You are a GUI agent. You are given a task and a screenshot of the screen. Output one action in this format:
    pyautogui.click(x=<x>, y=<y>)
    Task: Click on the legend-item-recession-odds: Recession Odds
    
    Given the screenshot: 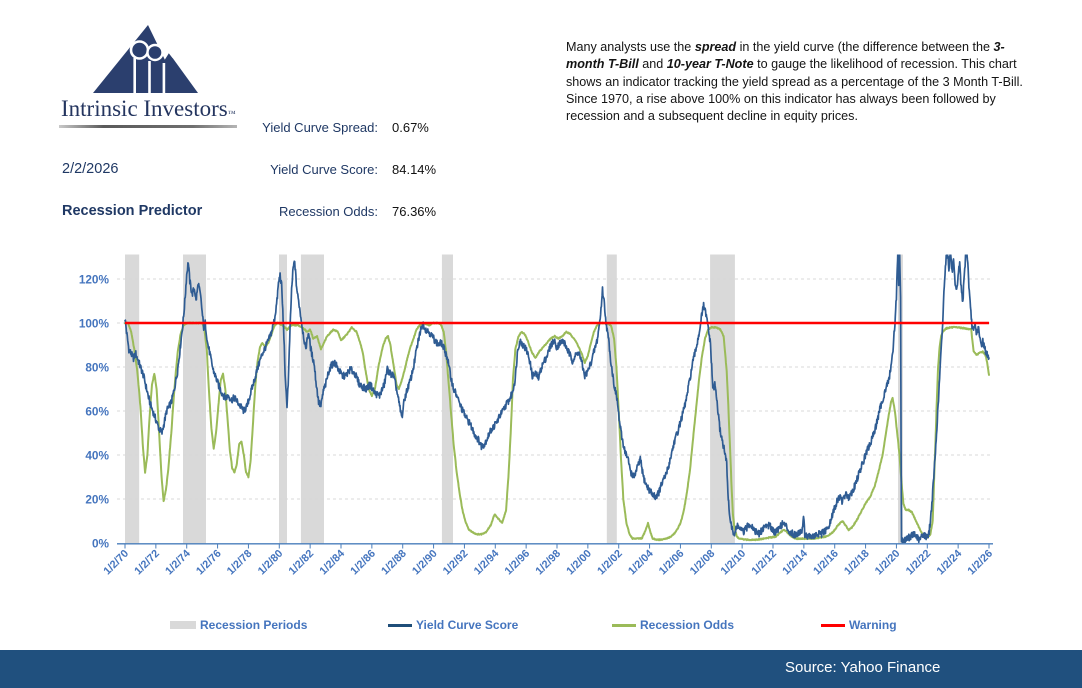 What is the action you would take?
    pyautogui.click(x=673, y=625)
    